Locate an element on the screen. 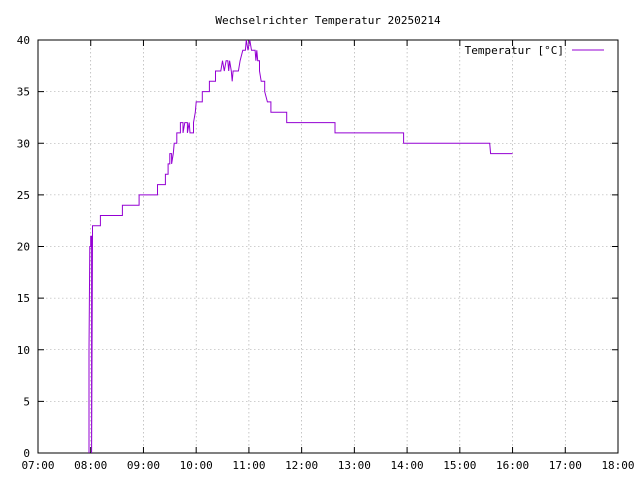 The width and height of the screenshot is (640, 480). legend-label: Temperatur [°C] is located at coordinates (514, 50).